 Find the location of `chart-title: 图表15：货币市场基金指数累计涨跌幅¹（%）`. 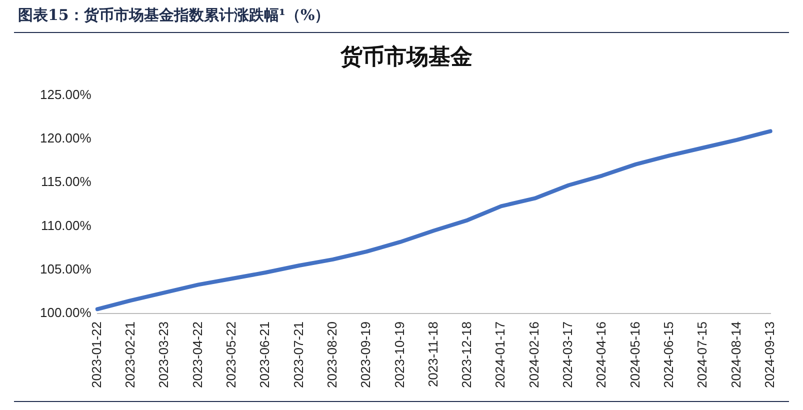

chart-title: 图表15：货币市场基金指数累计涨跌幅¹（%） is located at coordinates (401, 18).